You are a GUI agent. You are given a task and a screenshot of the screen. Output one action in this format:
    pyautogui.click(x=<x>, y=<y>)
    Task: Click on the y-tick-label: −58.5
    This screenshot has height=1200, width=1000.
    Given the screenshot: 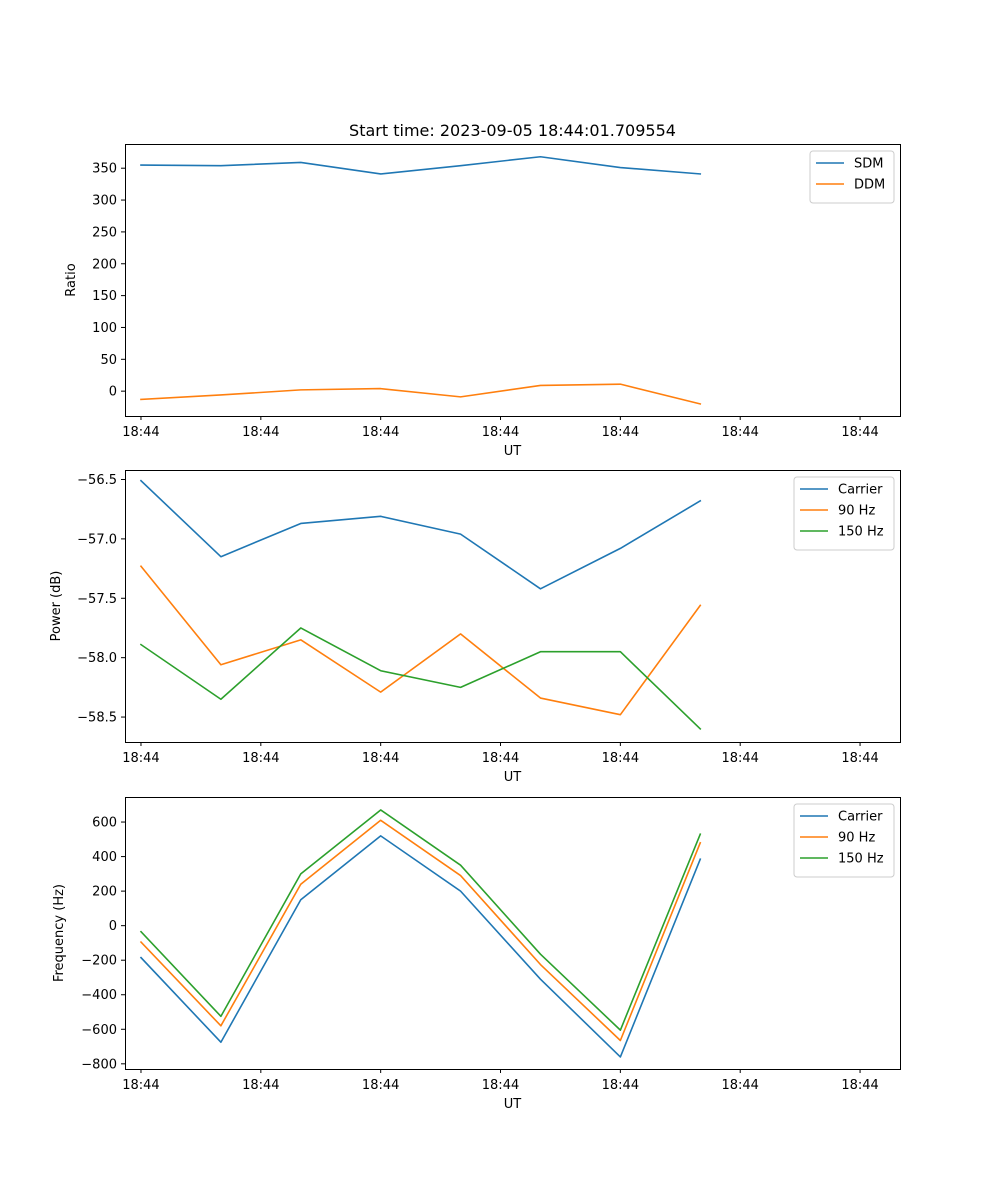 What is the action you would take?
    pyautogui.click(x=97, y=718)
    